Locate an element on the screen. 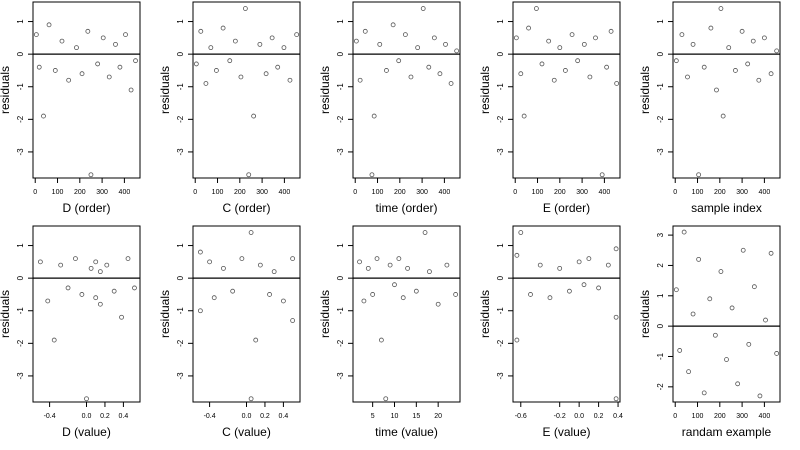  y-tick-label-2: 2 is located at coordinates (660, 265).